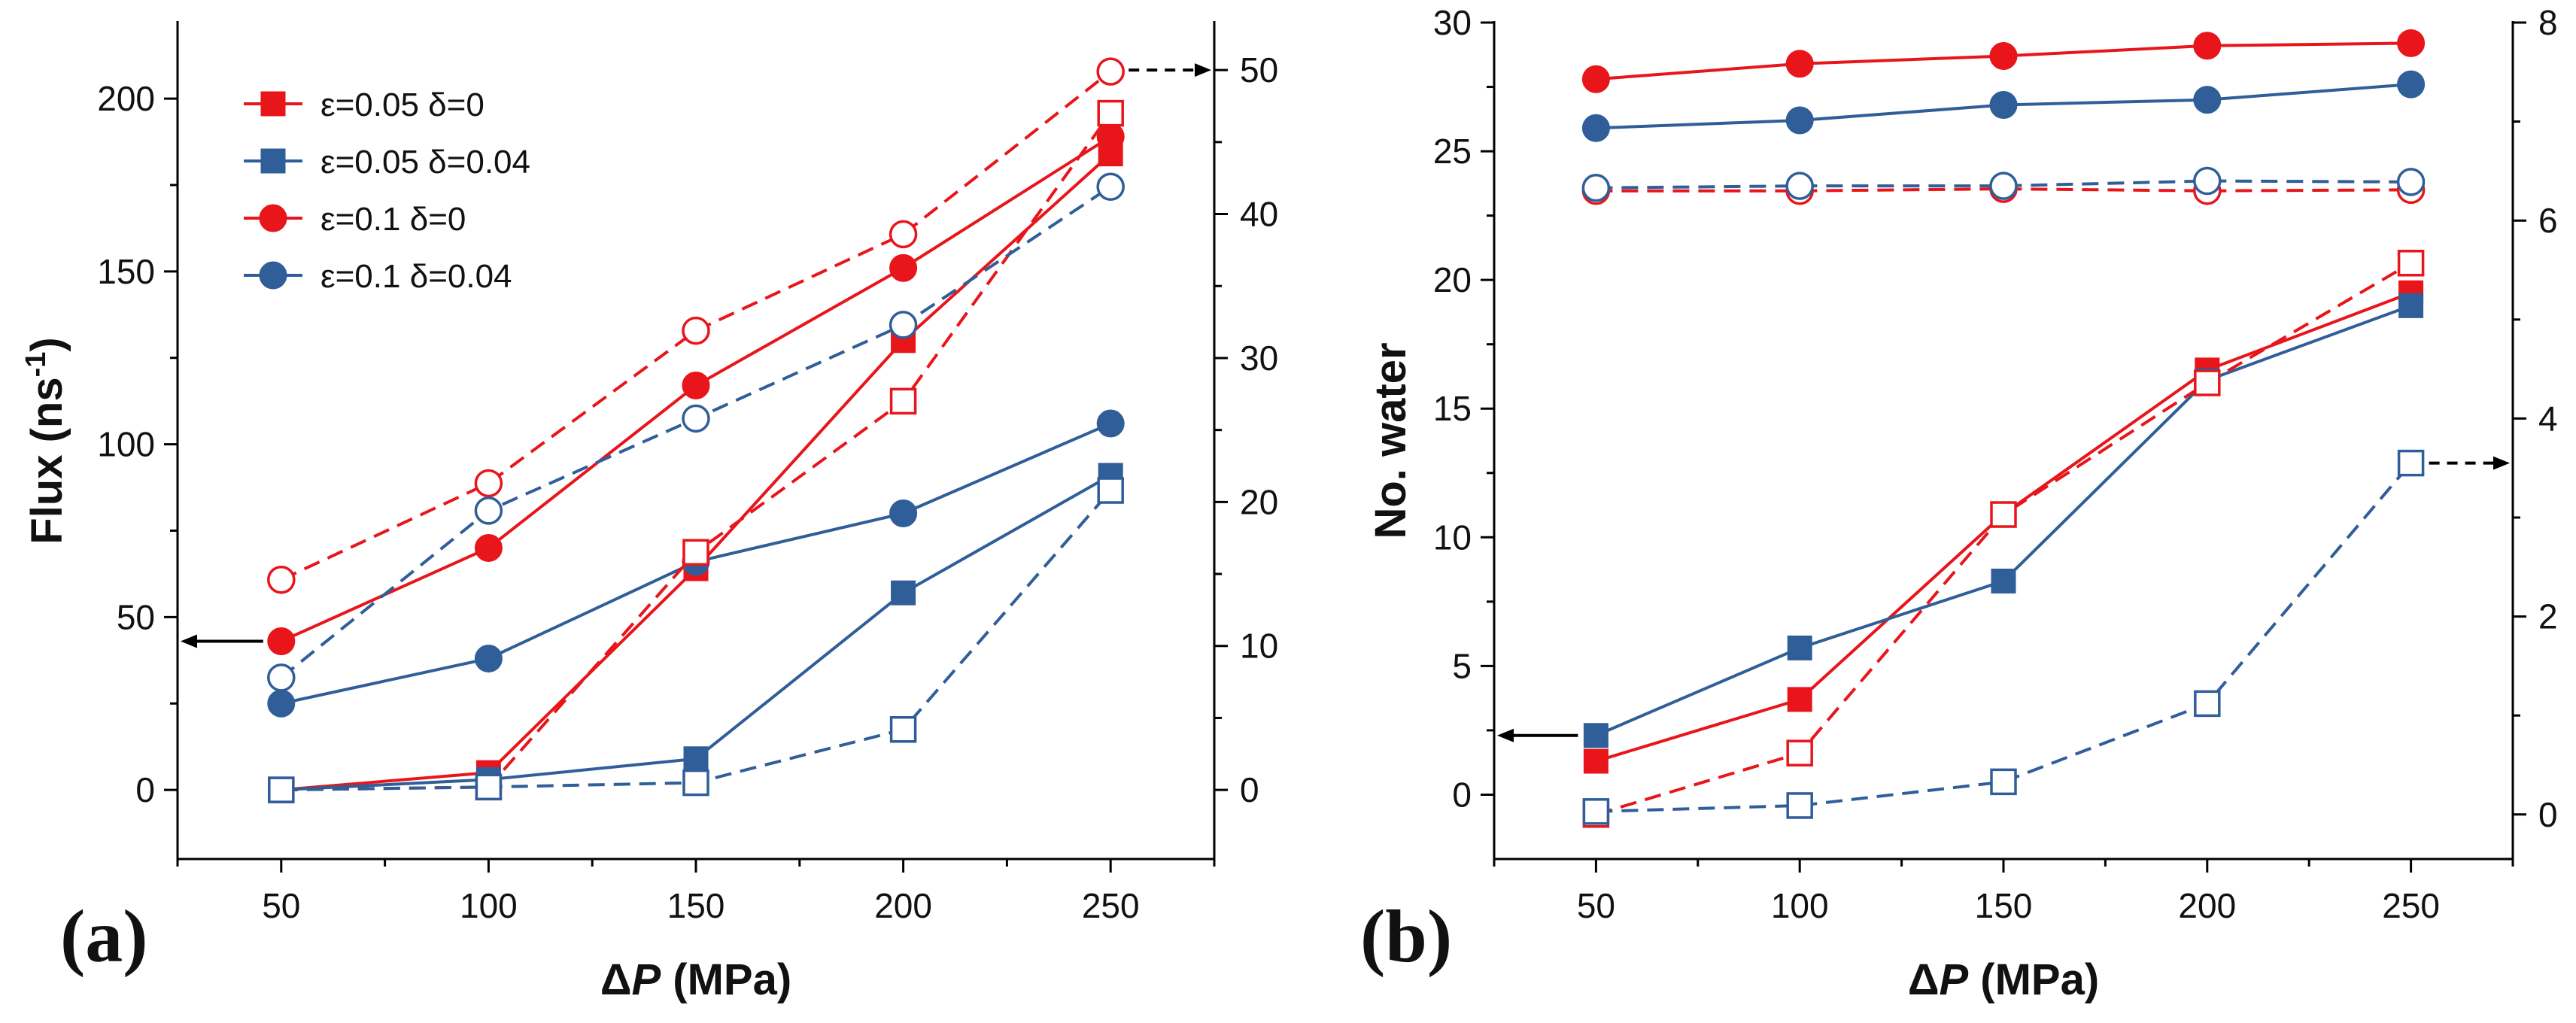 The height and width of the screenshot is (1023, 2576). I want to click on y-tick-label: 50, so click(136, 616).